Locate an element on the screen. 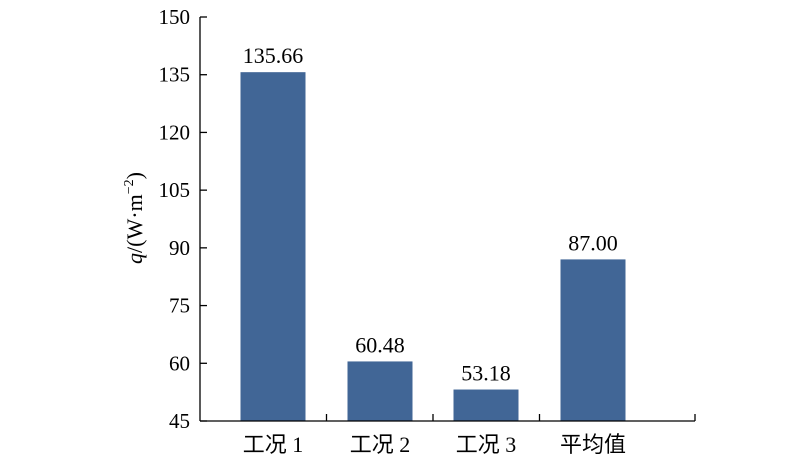 The height and width of the screenshot is (470, 800). y-tick-label-105: 105 is located at coordinates (175, 190).